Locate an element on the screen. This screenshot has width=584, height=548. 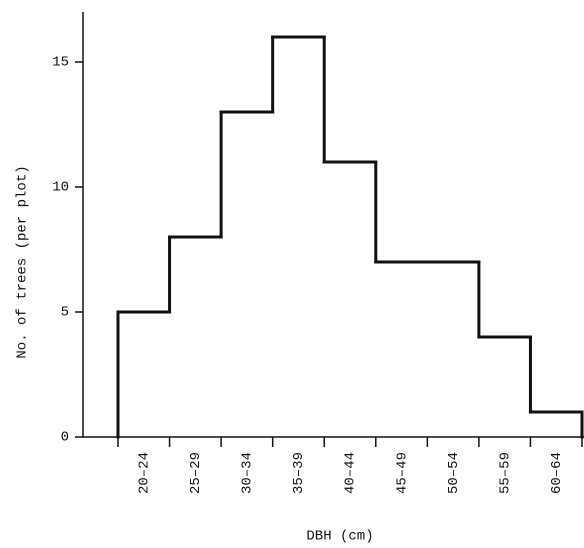
x-tick-label: 40–44 is located at coordinates (351, 473).